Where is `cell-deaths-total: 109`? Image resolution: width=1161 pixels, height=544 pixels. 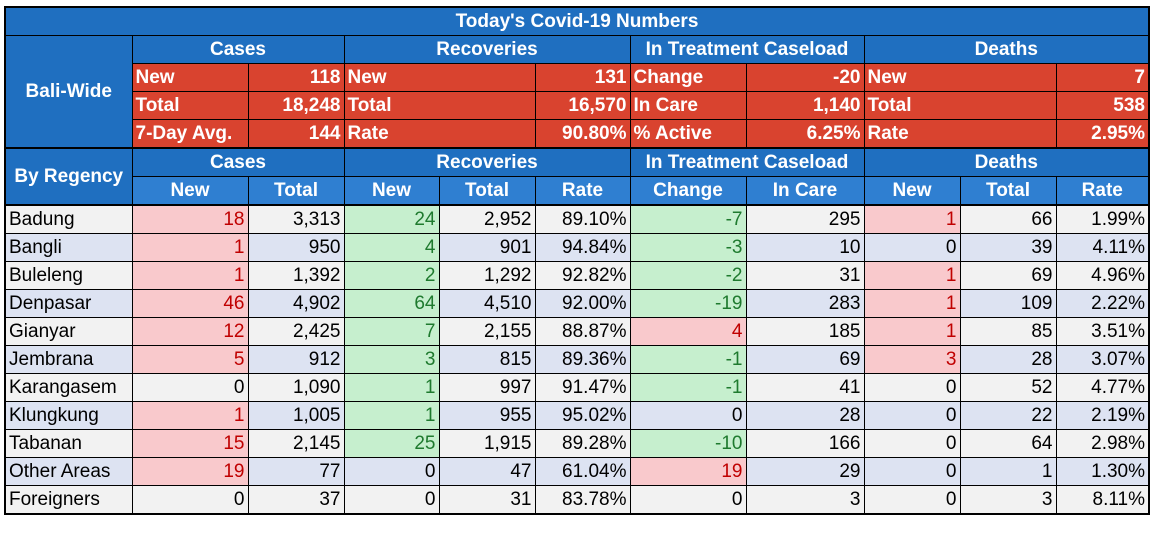
cell-deaths-total: 109 is located at coordinates (1008, 303).